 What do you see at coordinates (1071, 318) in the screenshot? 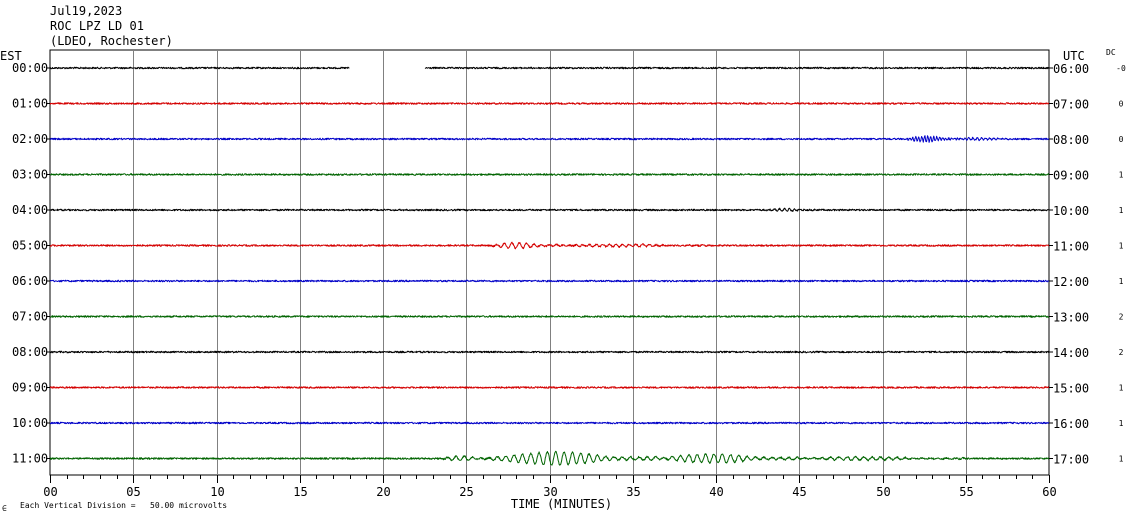
I see `utc-row-label: 13:00` at bounding box center [1071, 318].